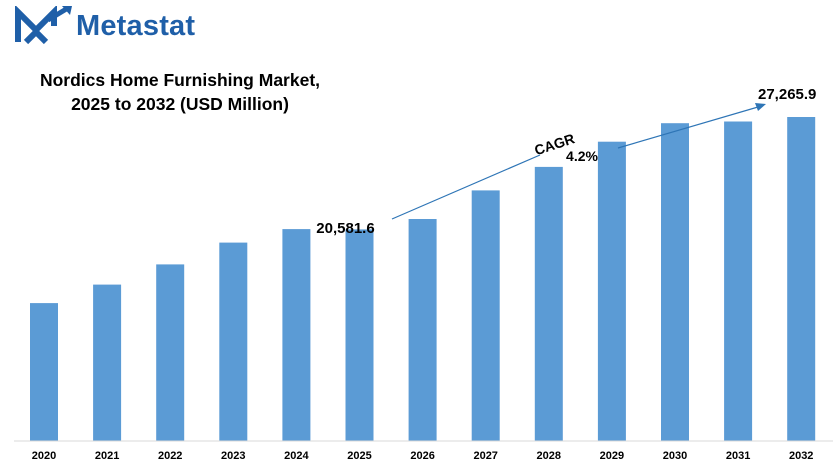  I want to click on x-tick-label-2022: 2022, so click(170, 456).